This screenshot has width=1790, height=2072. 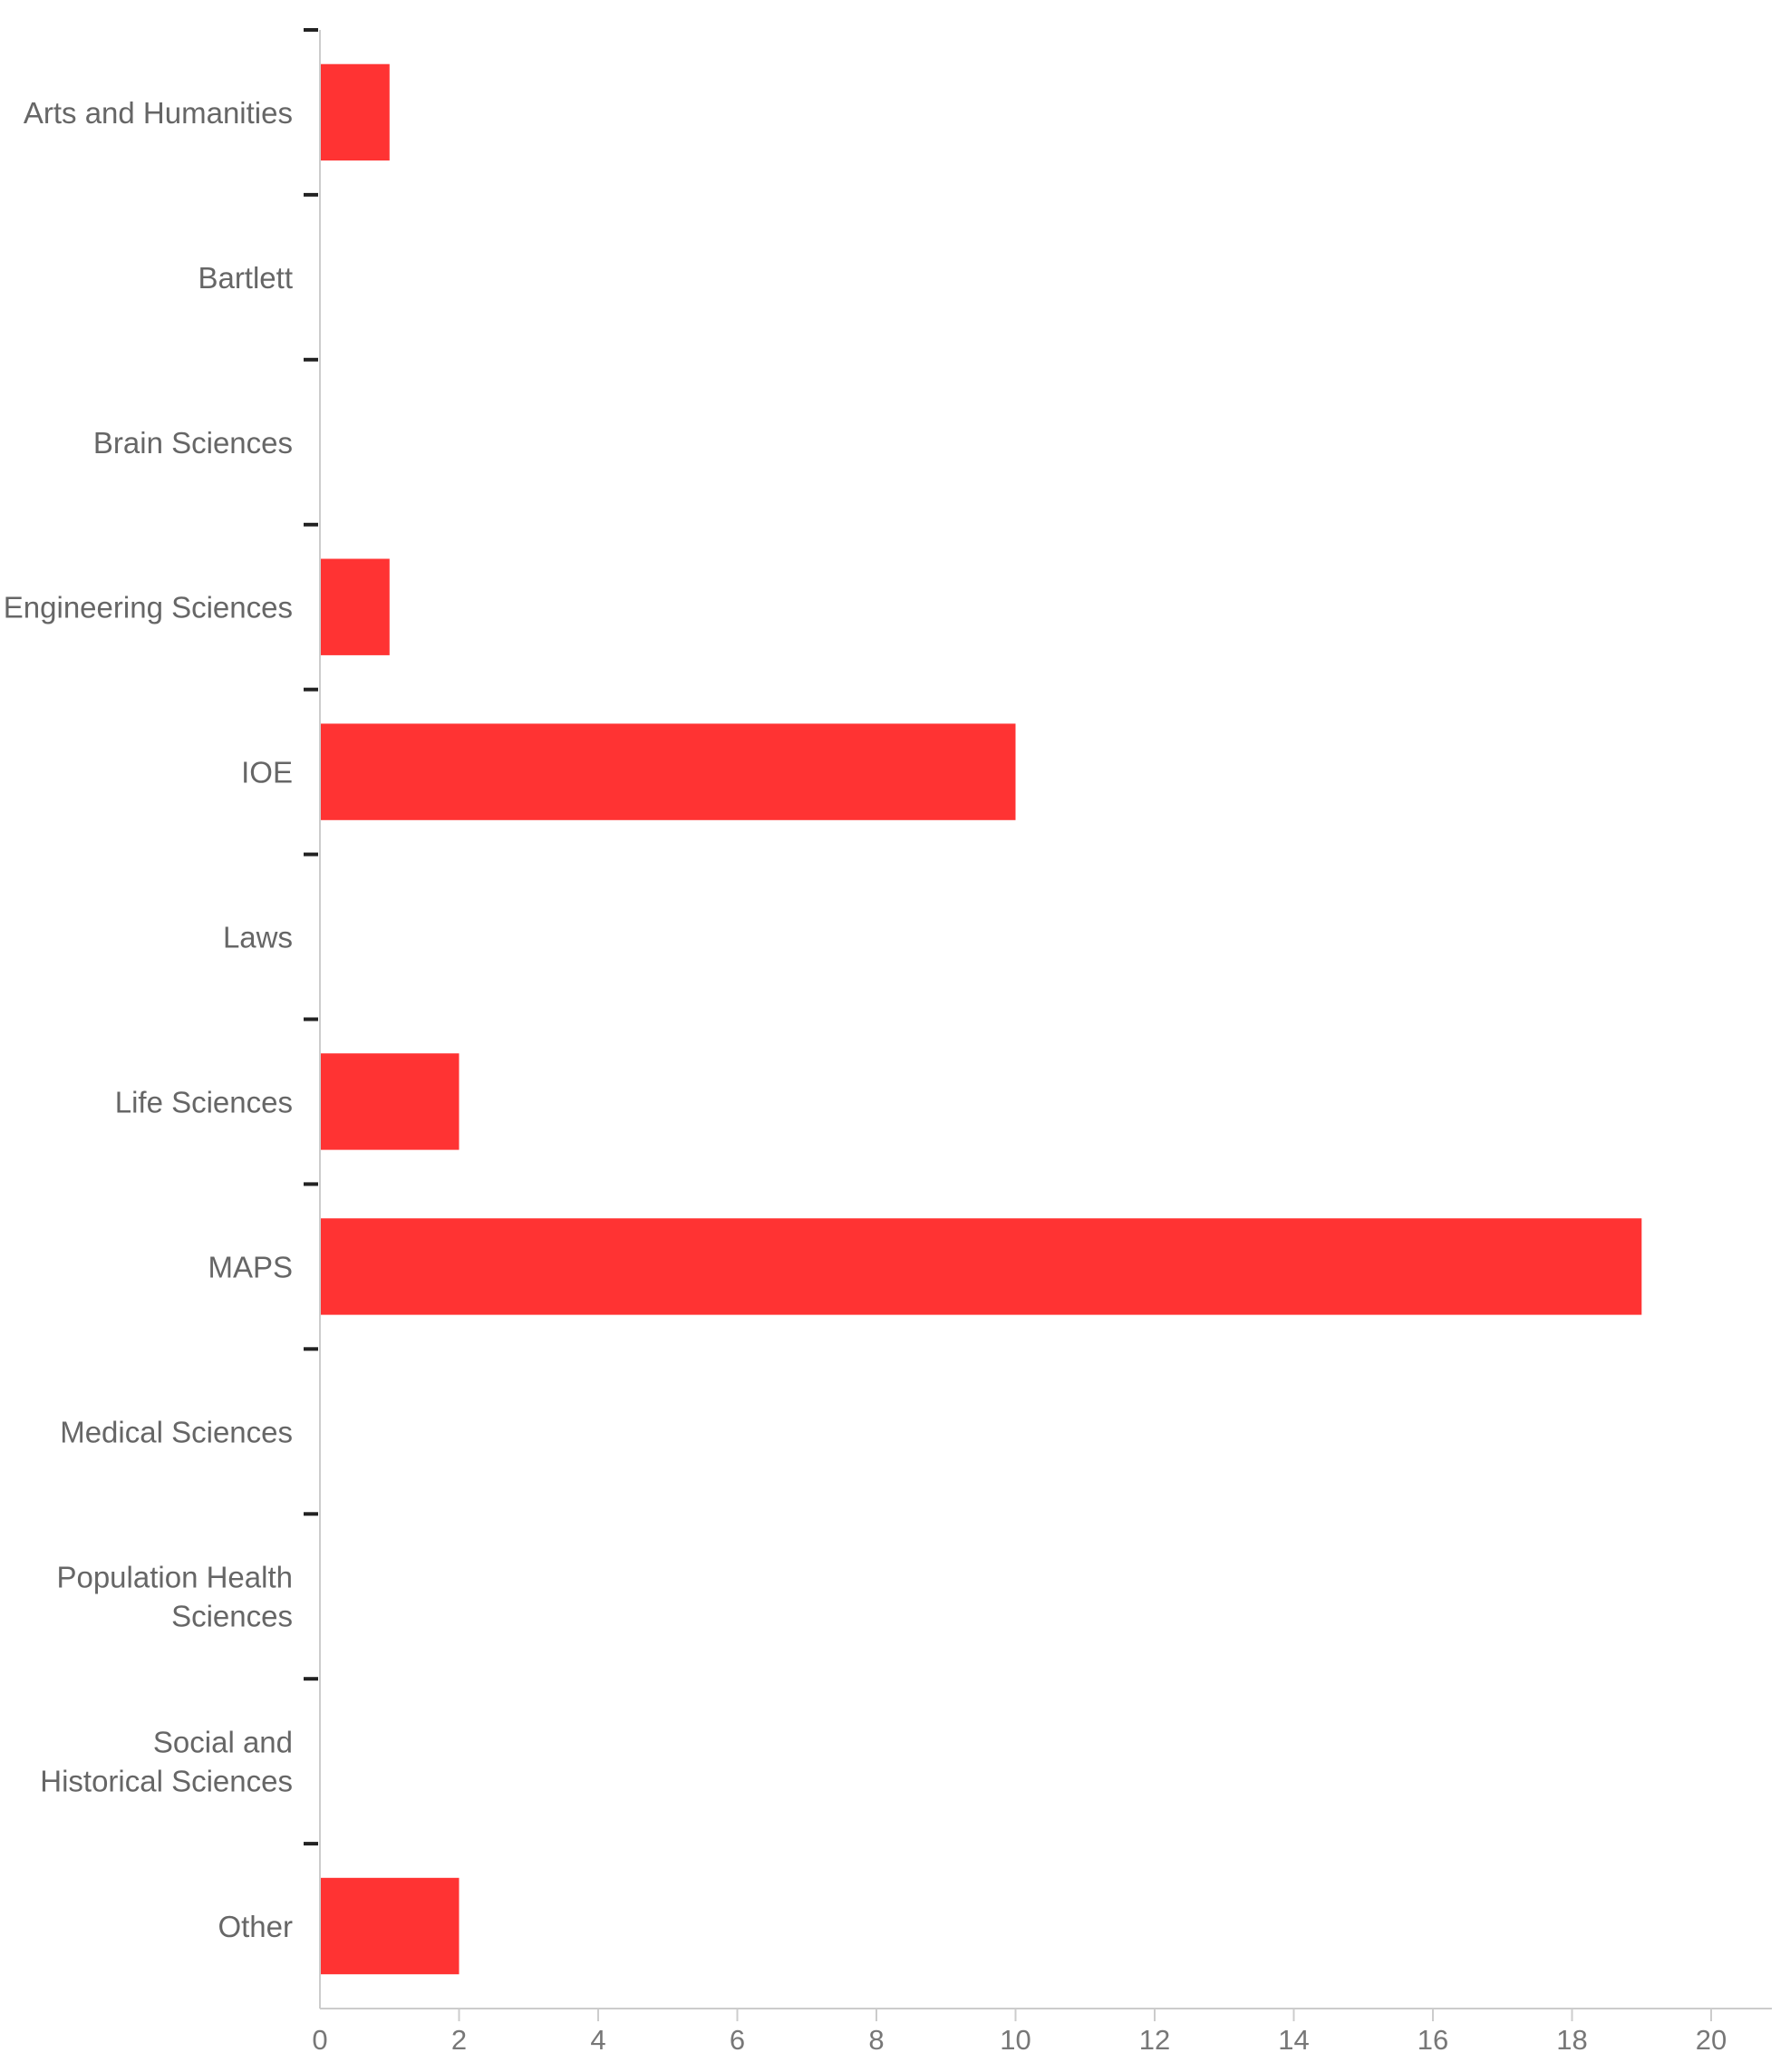 I want to click on x-tick-label: 4, so click(x=597, y=2040).